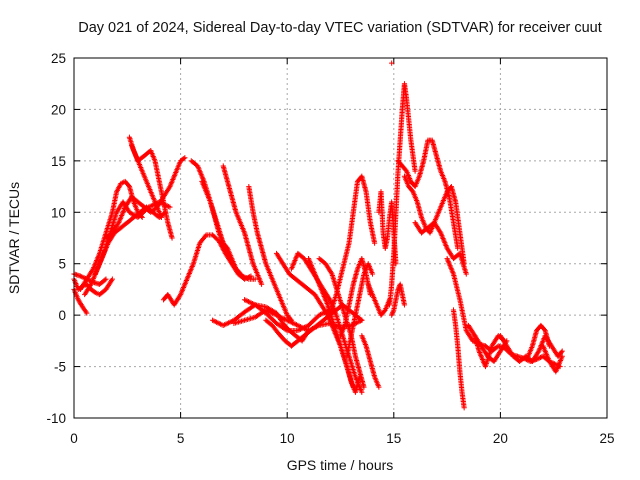 The image size is (640, 480). Describe the element at coordinates (58, 58) in the screenshot. I see `y-tick-label: 25` at that location.